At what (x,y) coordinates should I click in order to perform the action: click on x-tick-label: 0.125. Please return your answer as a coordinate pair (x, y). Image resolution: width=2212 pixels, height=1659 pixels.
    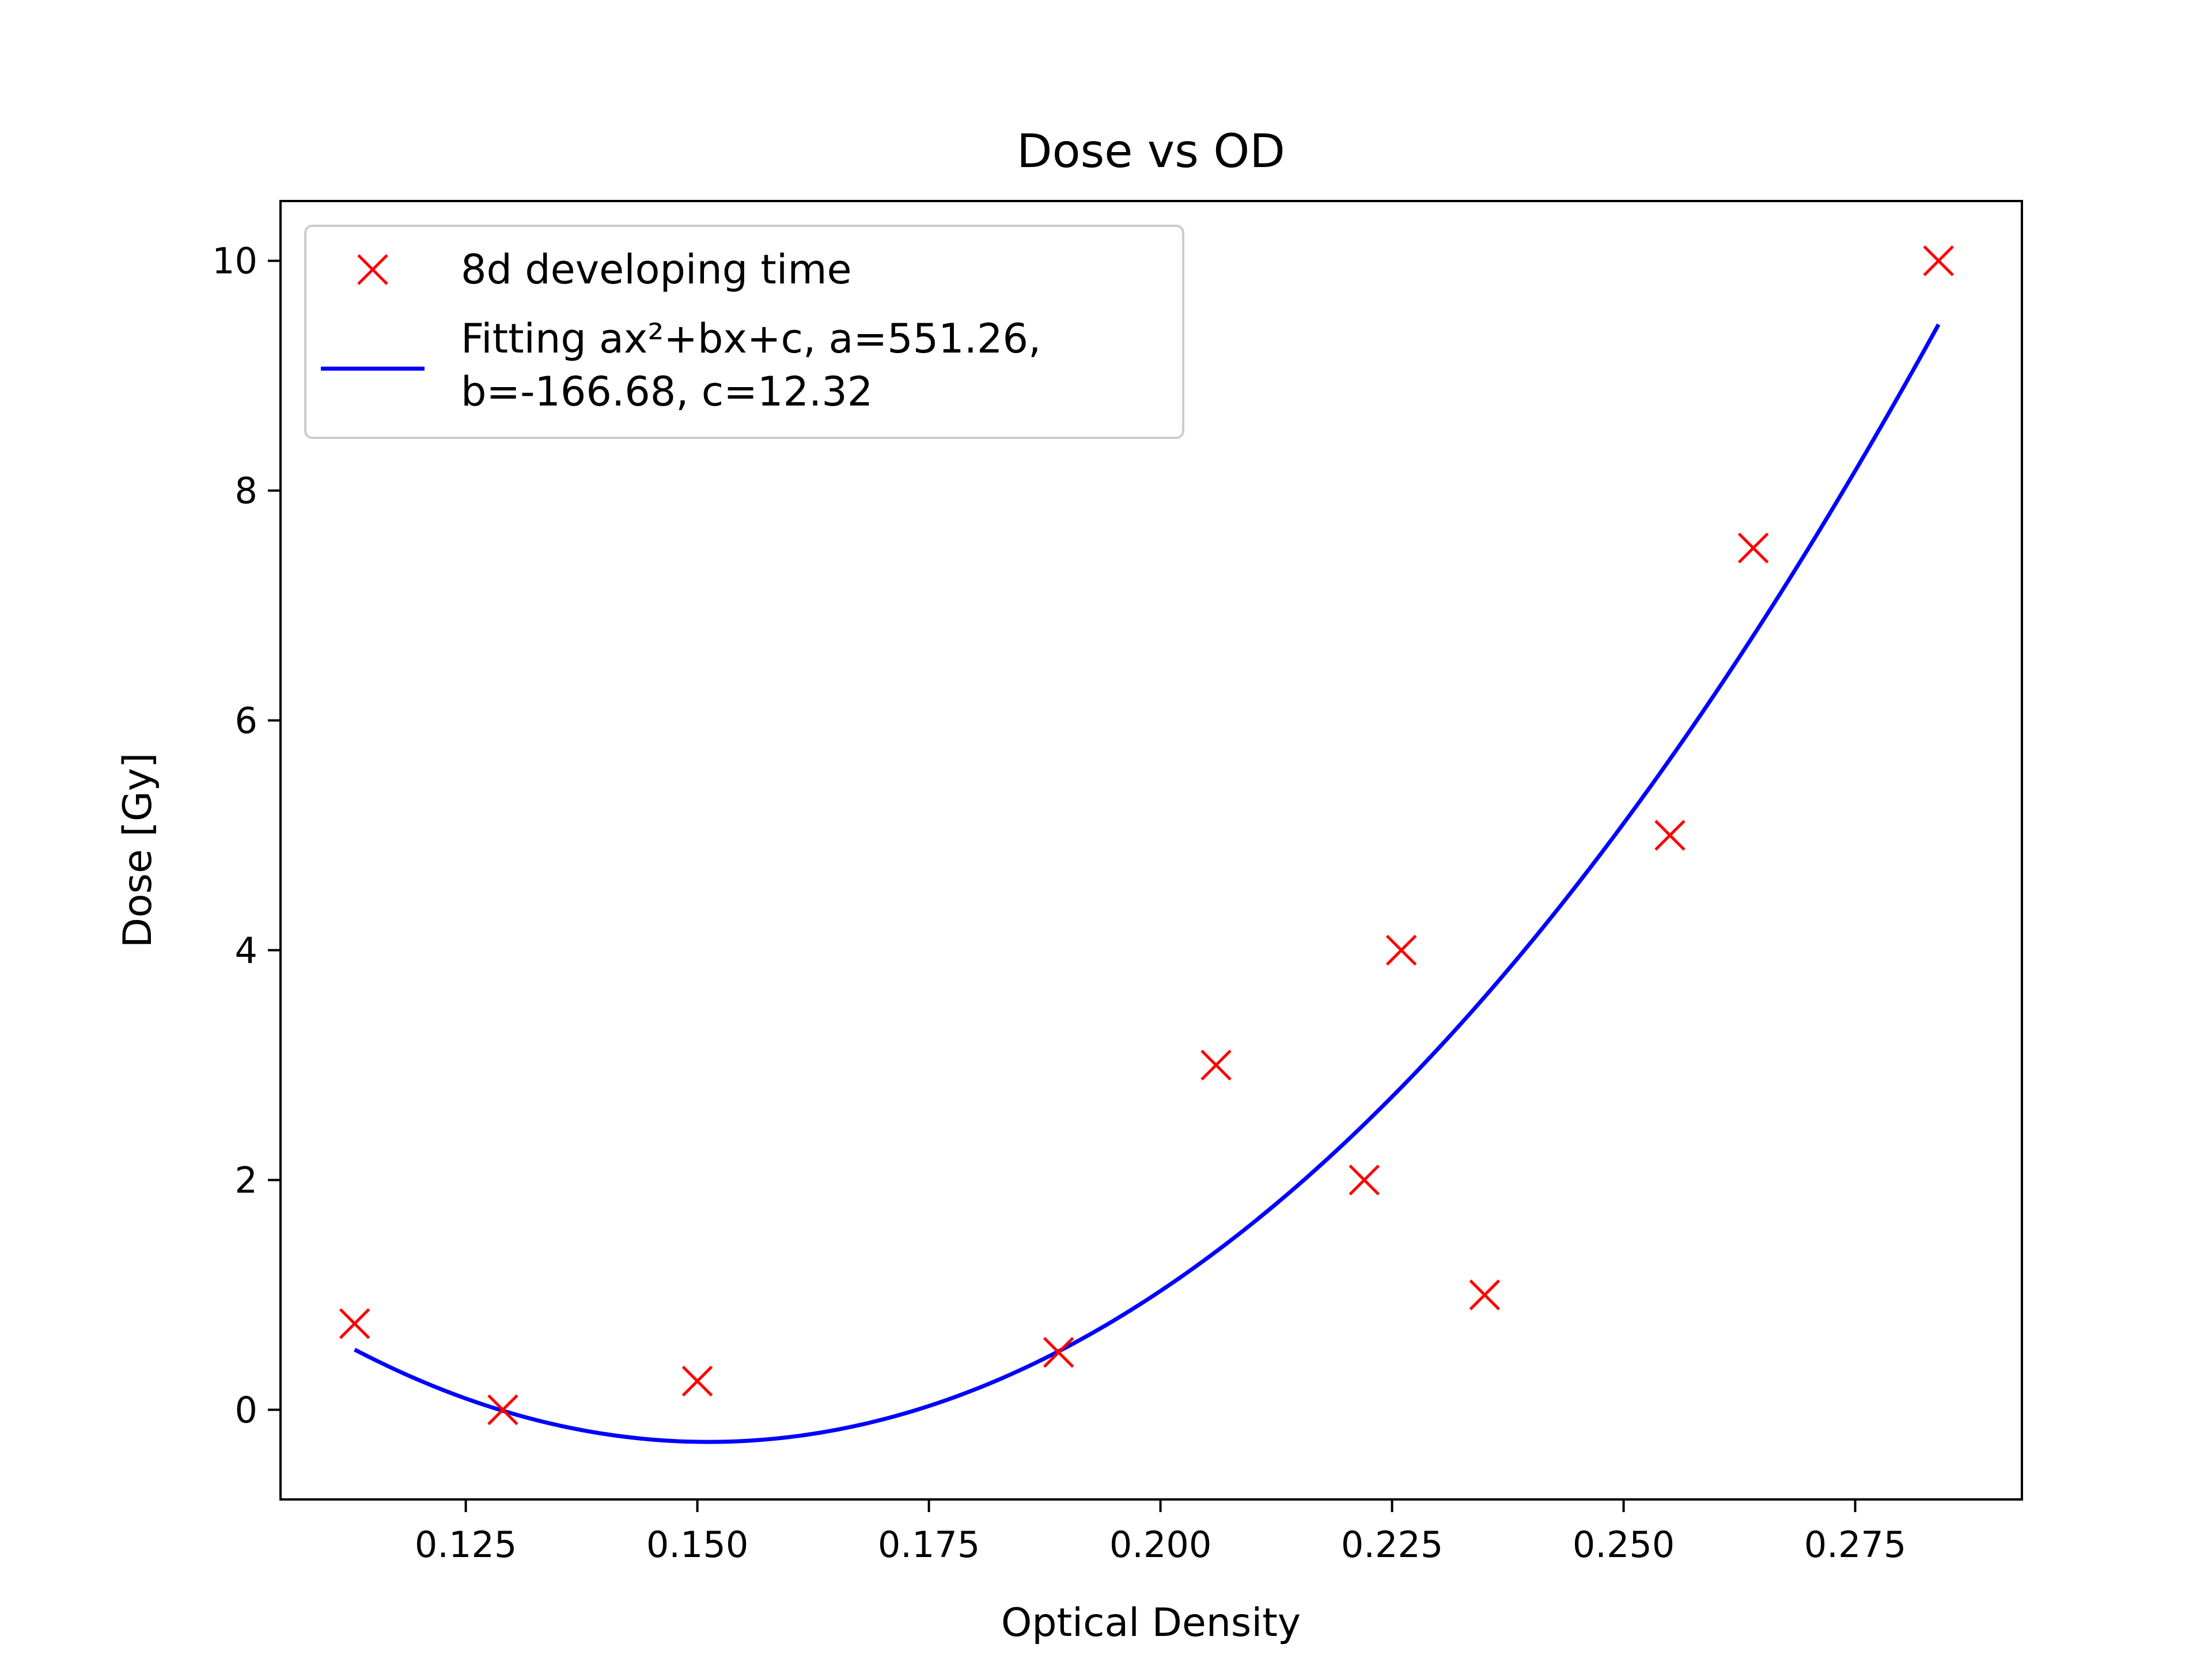
    Looking at the image, I should click on (466, 1545).